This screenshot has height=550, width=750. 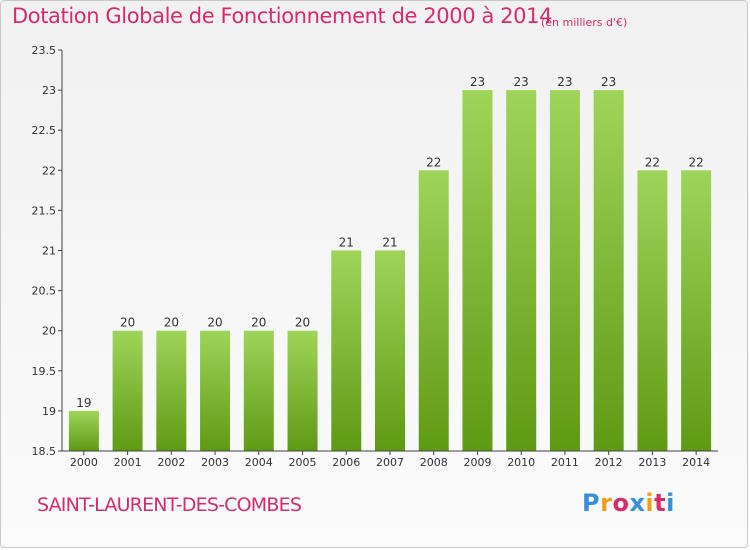 What do you see at coordinates (44, 371) in the screenshot?
I see `y-tick-label: 19.5` at bounding box center [44, 371].